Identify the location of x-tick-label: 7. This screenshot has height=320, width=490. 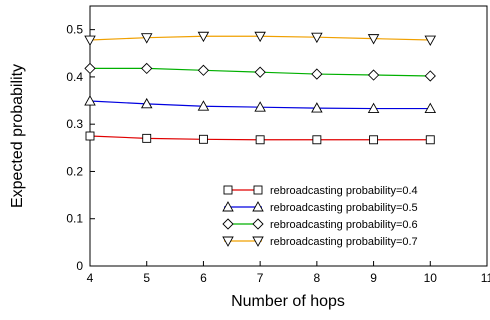
(260, 278).